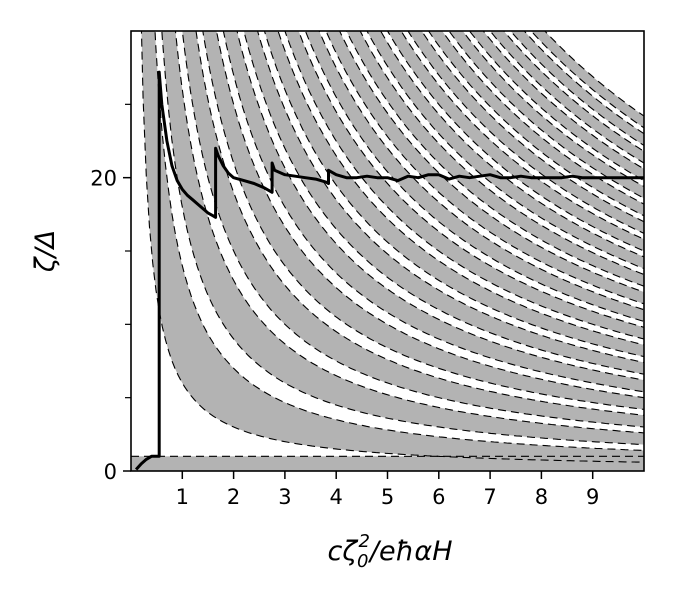  Describe the element at coordinates (233, 497) in the screenshot. I see `x-tick-label: 2` at that location.